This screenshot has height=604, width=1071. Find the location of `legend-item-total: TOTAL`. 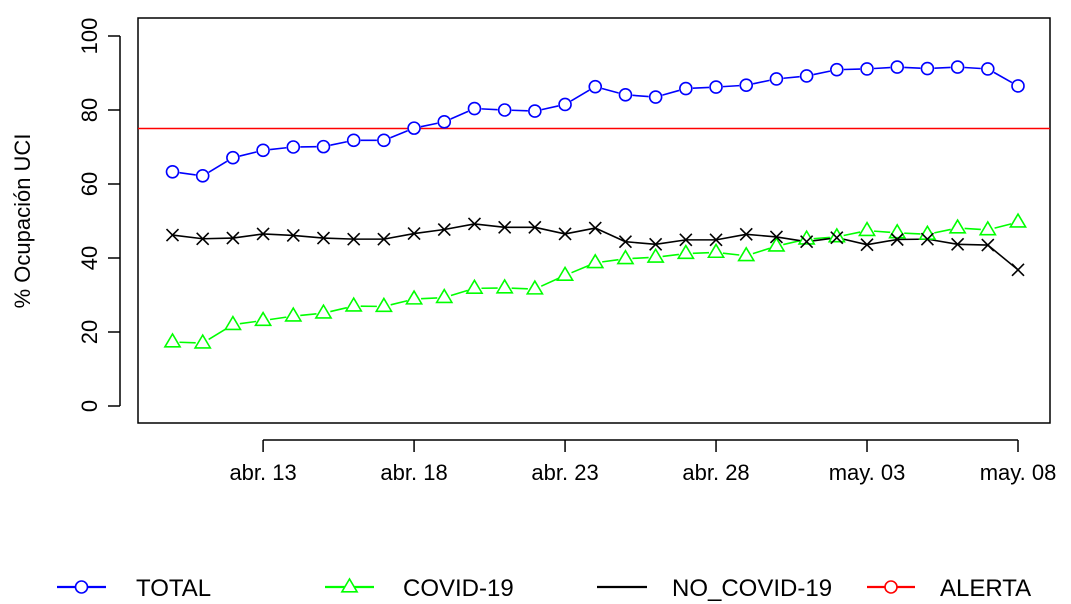

legend-item-total: TOTAL is located at coordinates (134, 588).